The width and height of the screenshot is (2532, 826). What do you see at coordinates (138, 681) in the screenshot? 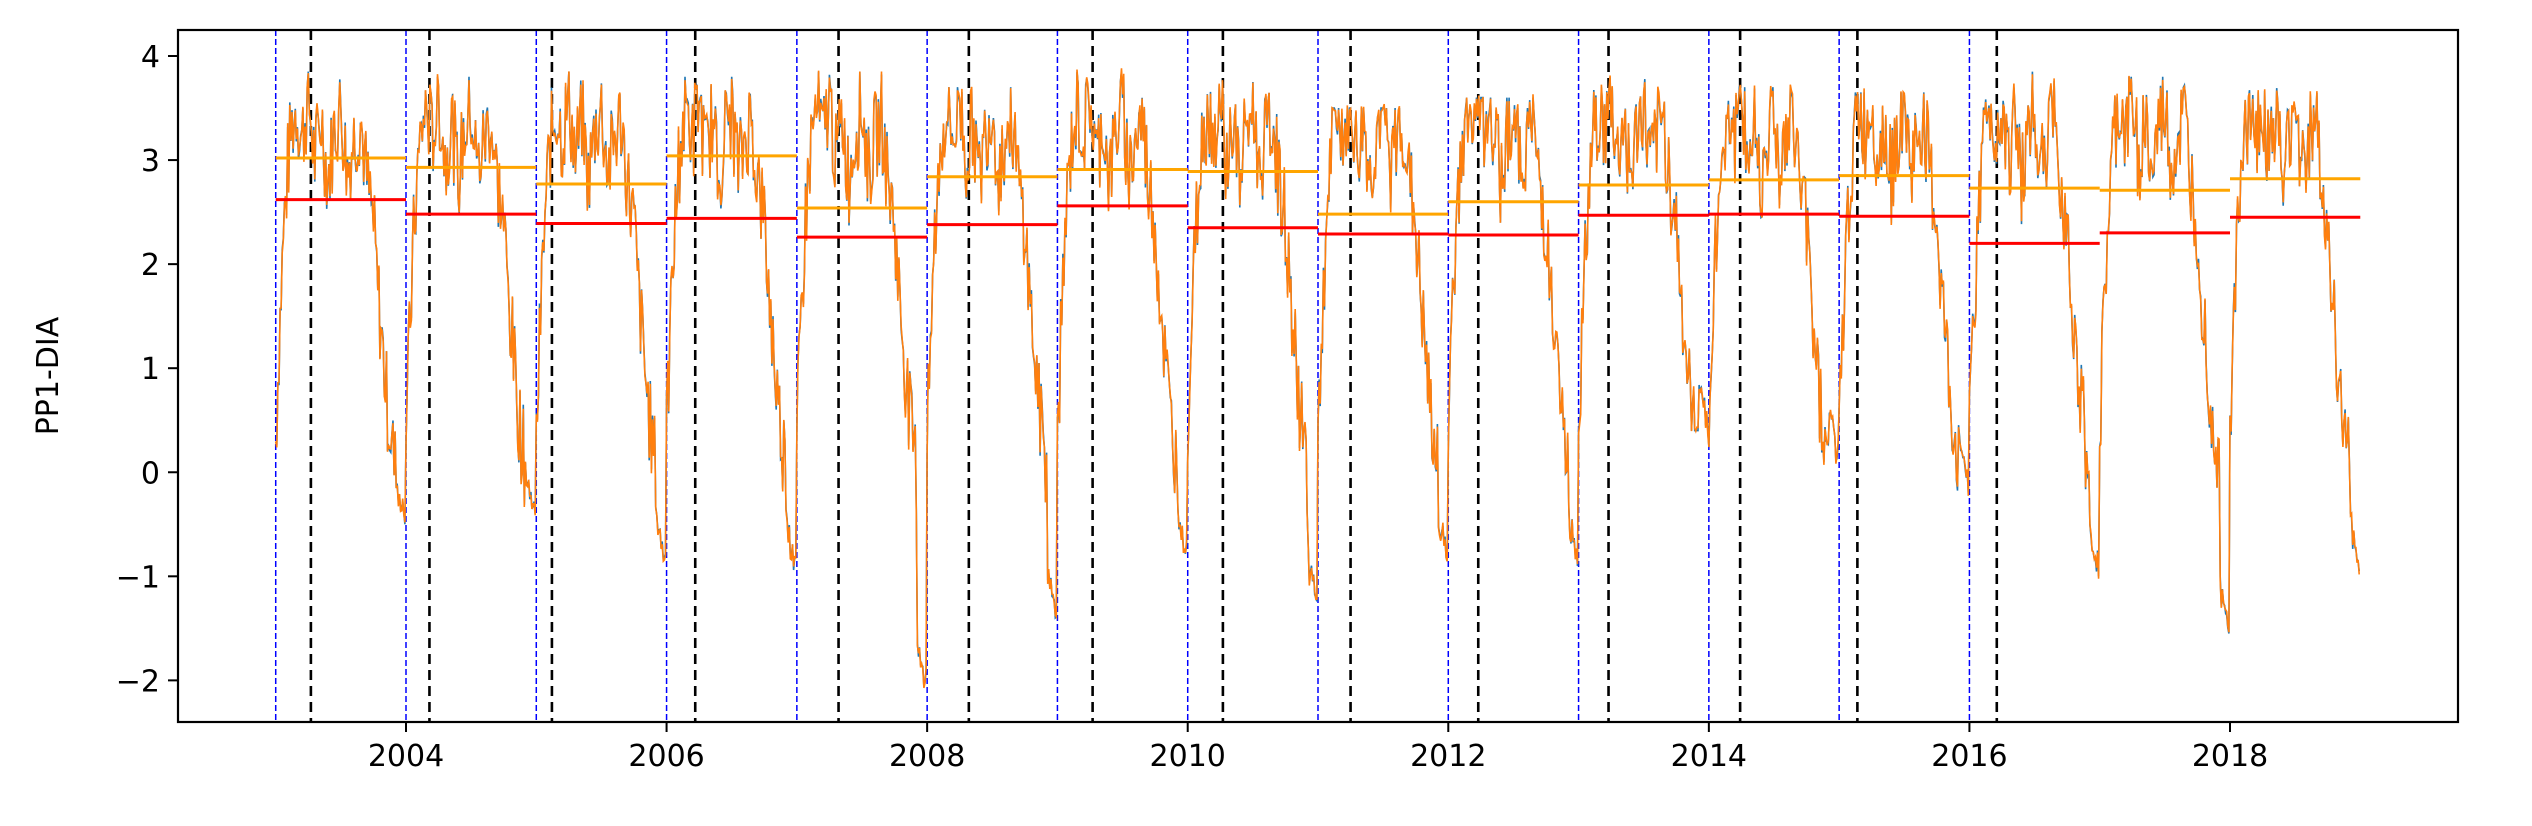
I see `y-tick-label: −2` at bounding box center [138, 681].